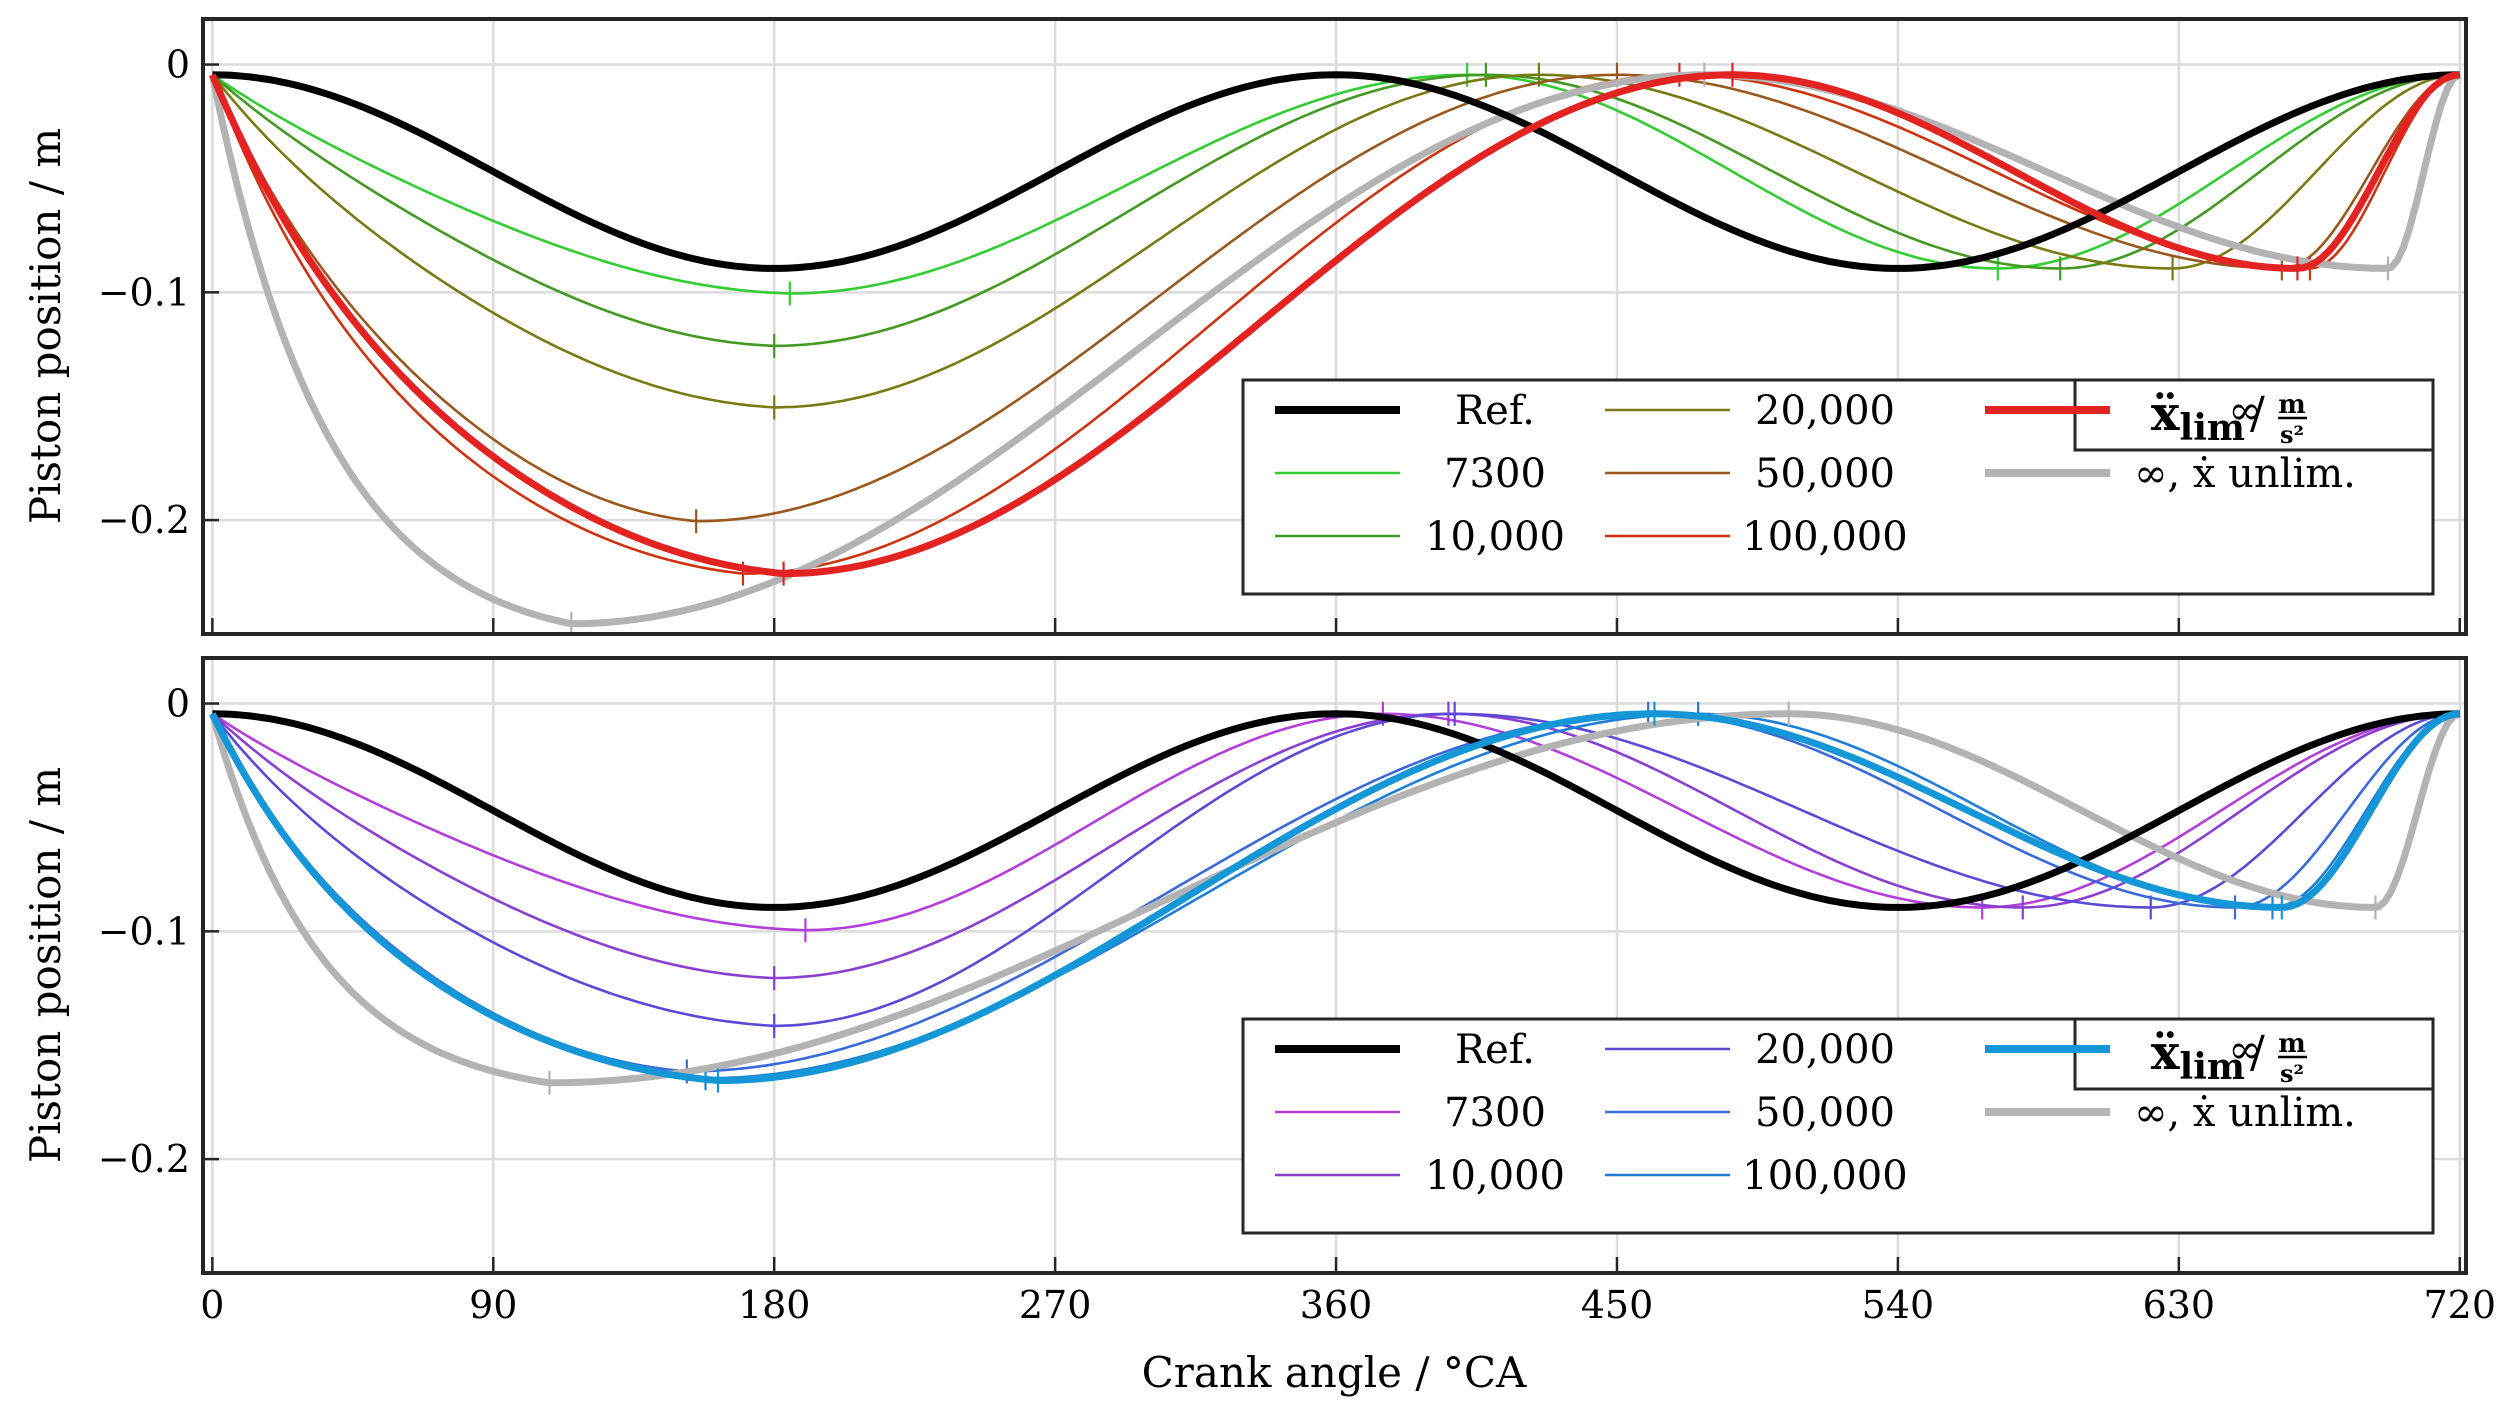 This screenshot has height=1412, width=2499. What do you see at coordinates (1825, 1050) in the screenshot?
I see `bot-legend-label: 20,000` at bounding box center [1825, 1050].